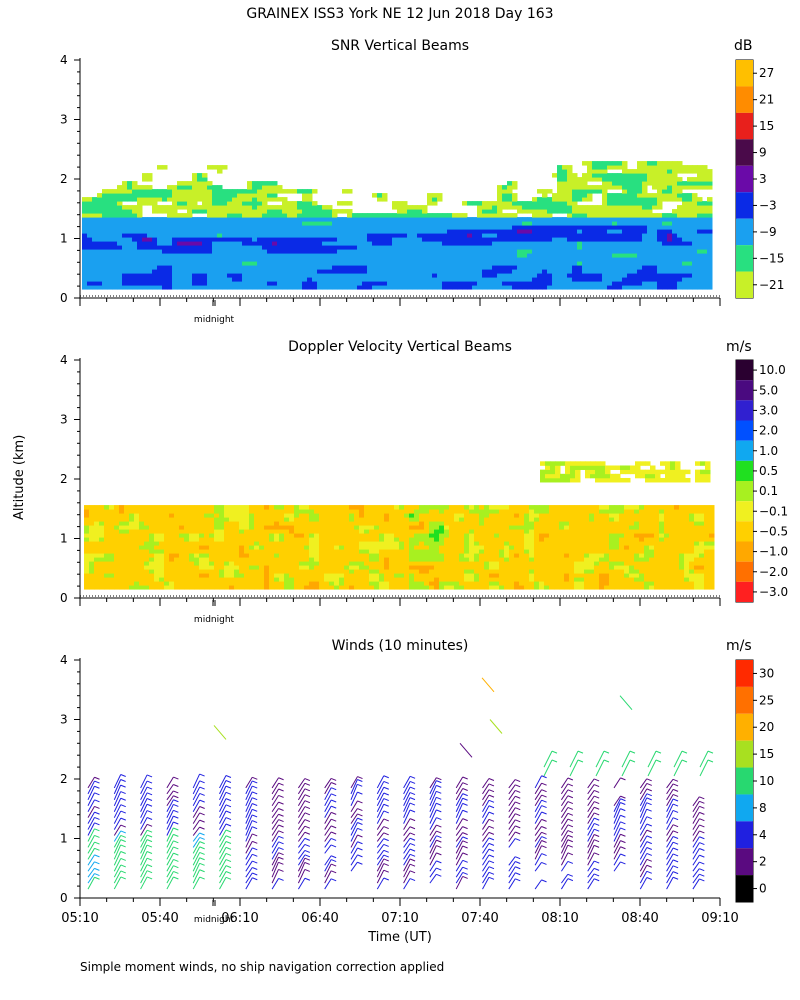 This screenshot has height=1000, width=800. I want to click on colorbar-label: 10, so click(766, 781).